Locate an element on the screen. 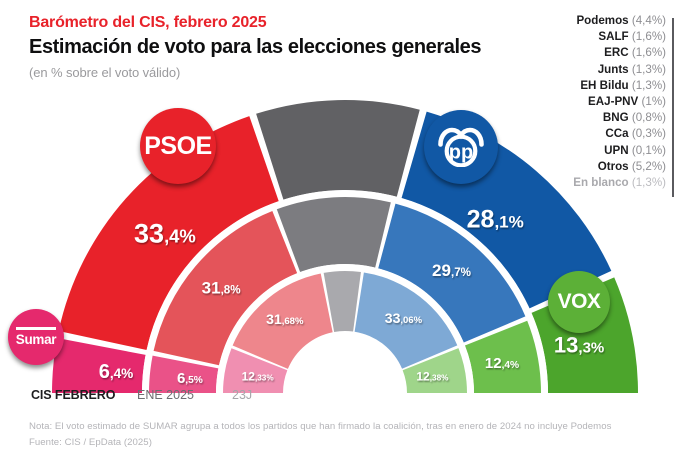  segment-label-middle-psoe: 31,8% is located at coordinates (221, 288).